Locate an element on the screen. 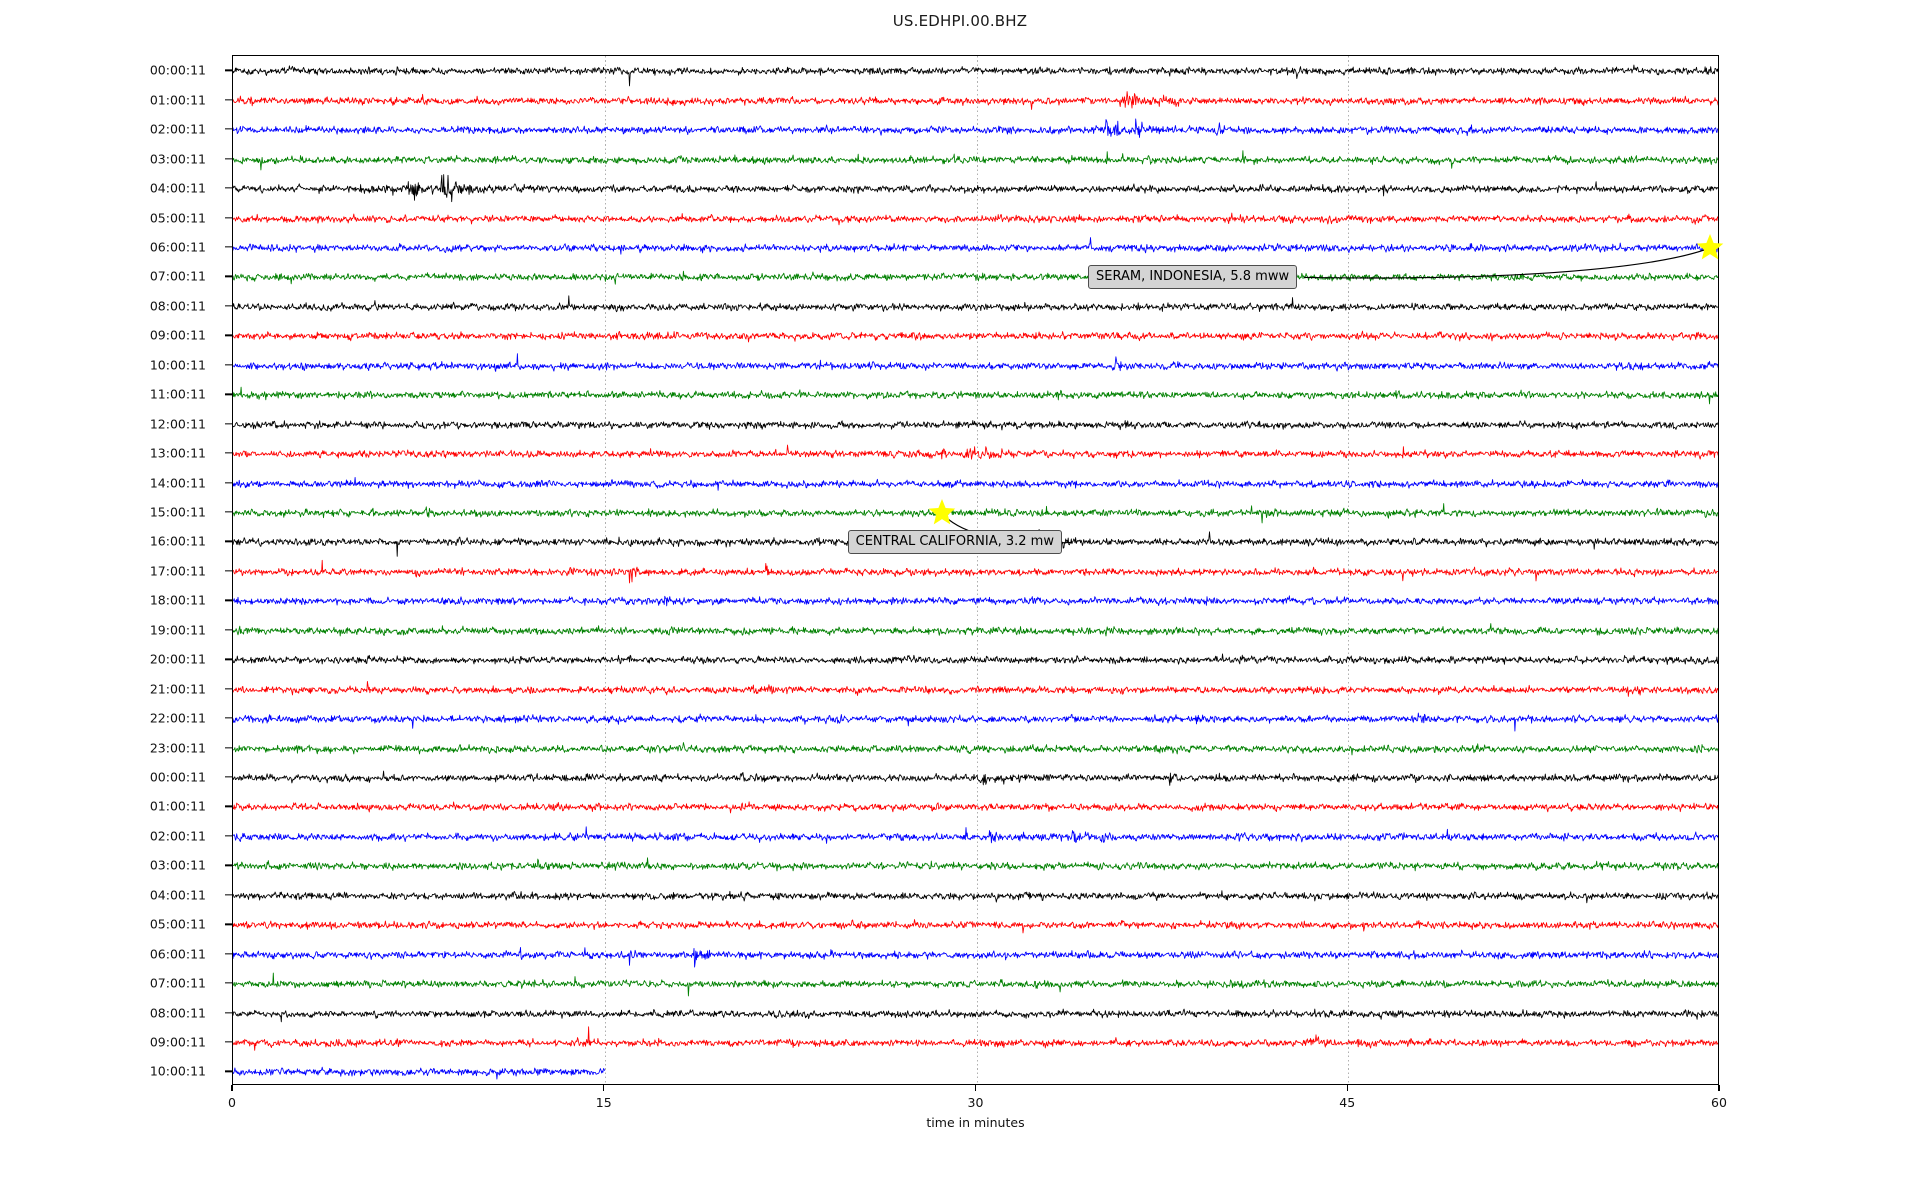 This screenshot has height=1200, width=1920. y-axis-tick-label: 18:00:11 is located at coordinates (177, 600).